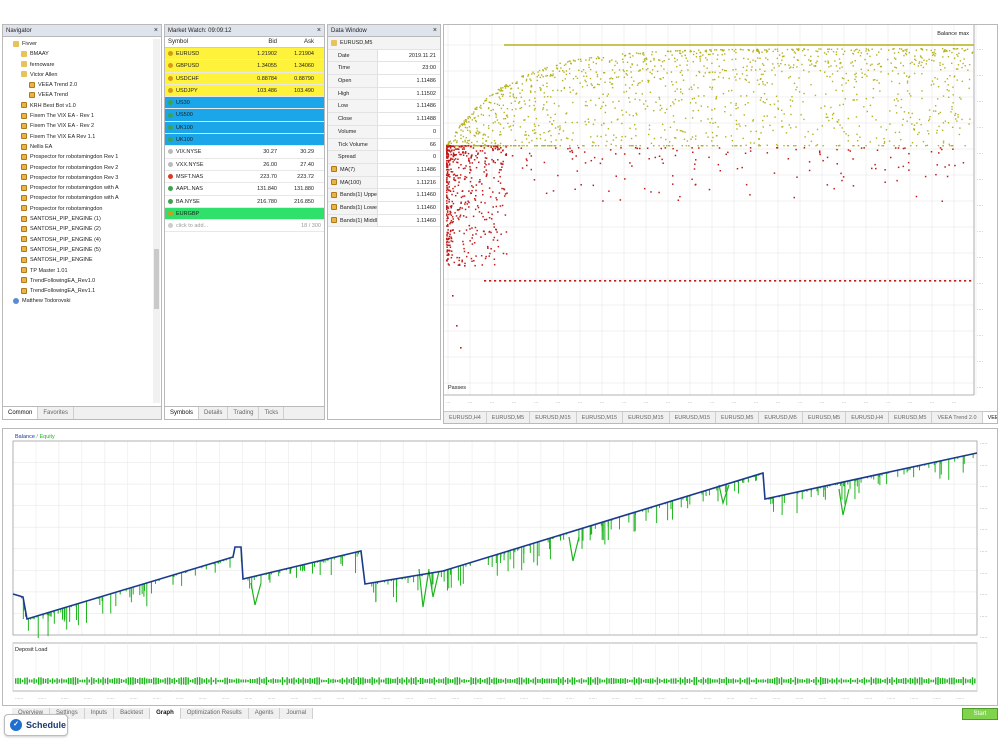 The image size is (1000, 750). What do you see at coordinates (82, 106) in the screenshot?
I see `navigator-item: KRH Best Bot v1.0` at bounding box center [82, 106].